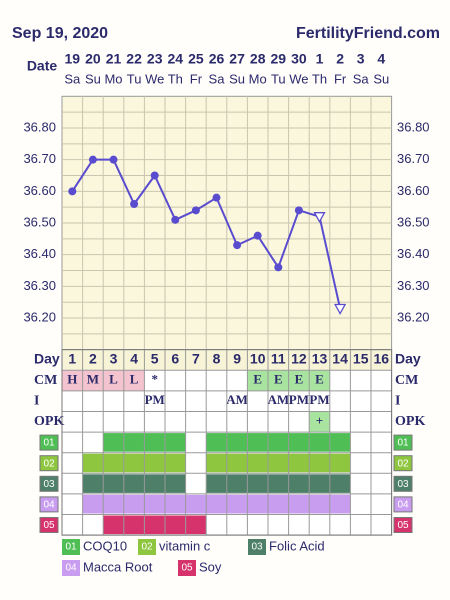 The image size is (450, 600). Describe the element at coordinates (237, 59) in the screenshot. I see `date-label: 27` at that location.